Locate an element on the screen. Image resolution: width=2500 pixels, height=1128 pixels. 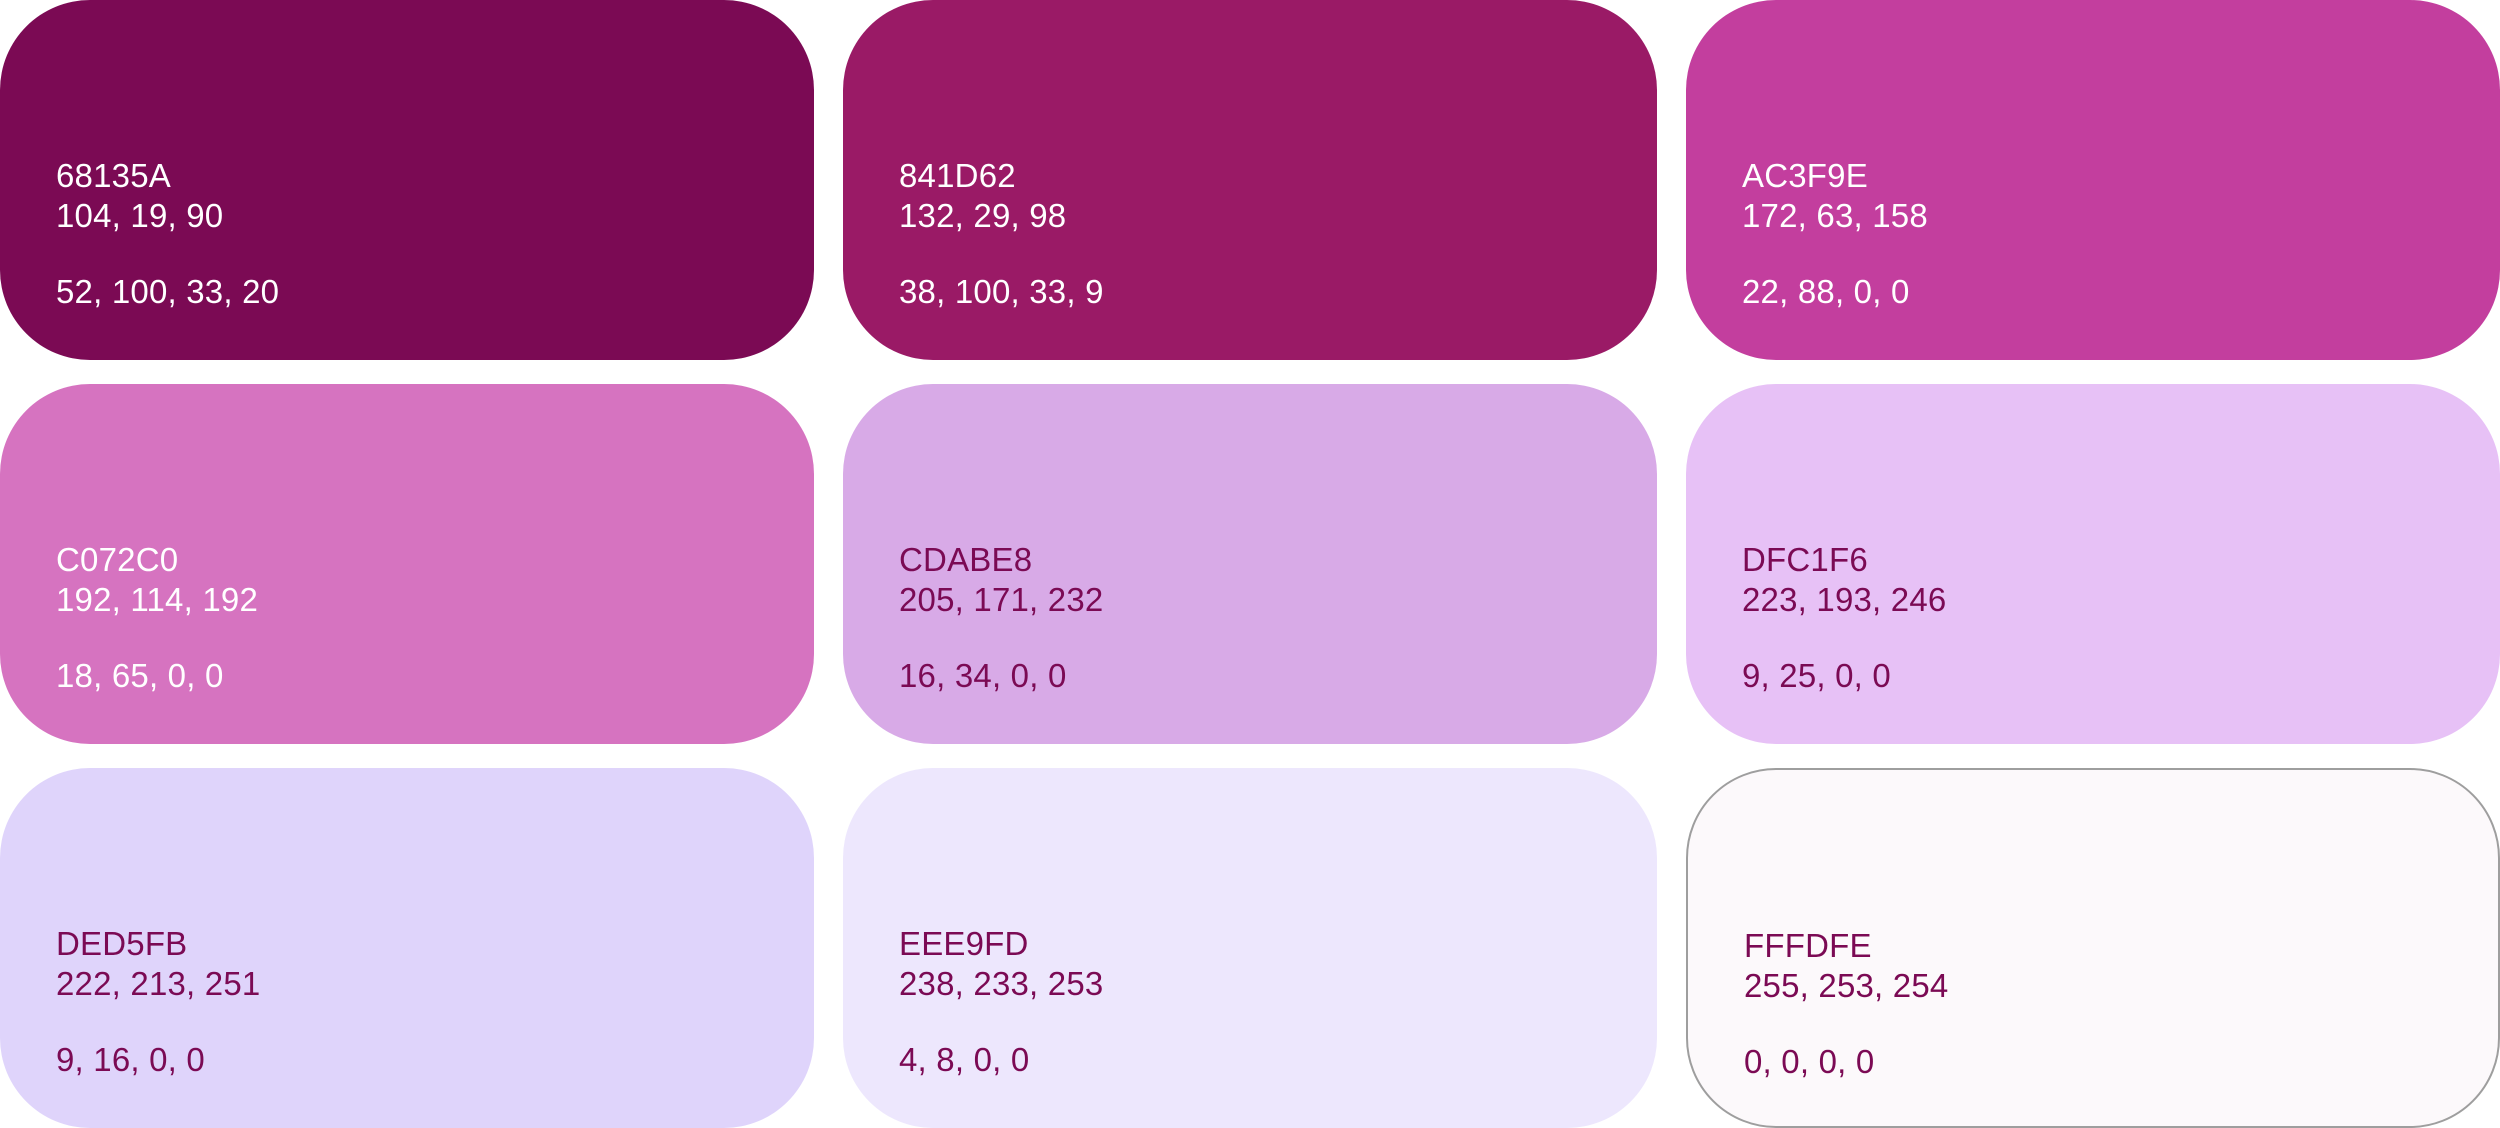
swatch-hex-code: 68135A is located at coordinates (113, 175).